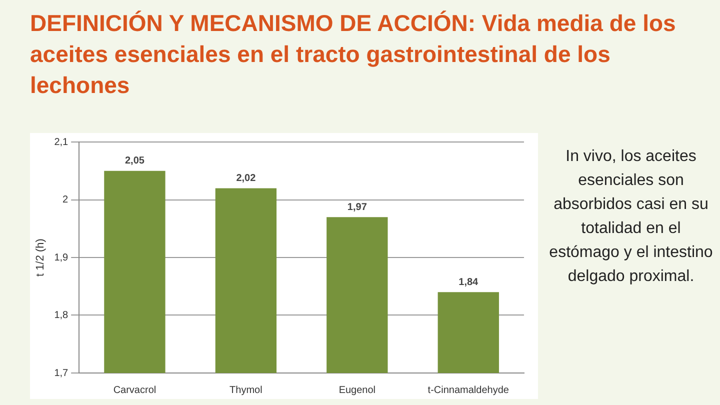 The width and height of the screenshot is (720, 405). What do you see at coordinates (468, 282) in the screenshot?
I see `data-label: 1,84` at bounding box center [468, 282].